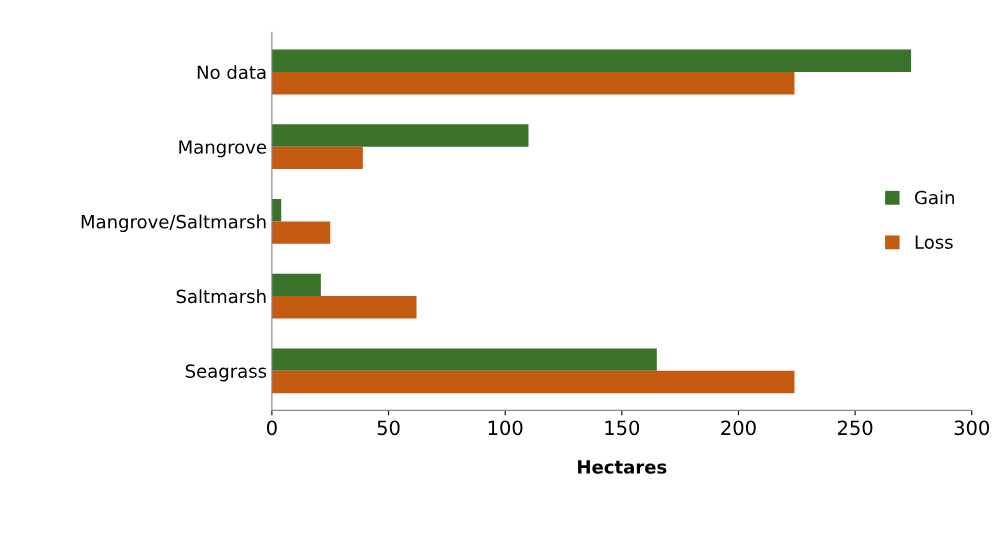  Describe the element at coordinates (622, 428) in the screenshot. I see `x-tick-label: 150` at that location.